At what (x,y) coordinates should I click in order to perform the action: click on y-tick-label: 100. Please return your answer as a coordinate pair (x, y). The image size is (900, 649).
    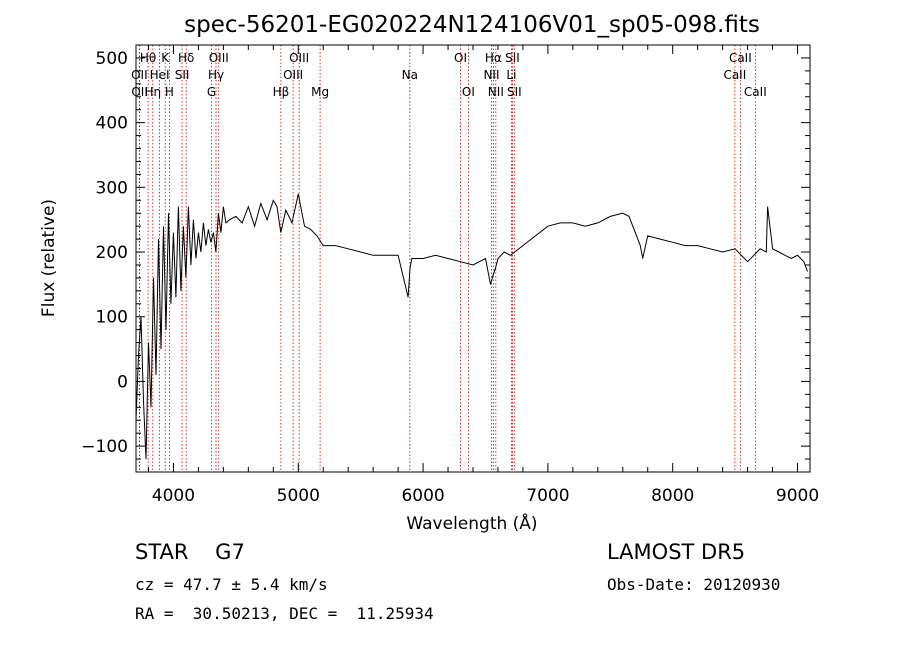
    Looking at the image, I should click on (112, 318).